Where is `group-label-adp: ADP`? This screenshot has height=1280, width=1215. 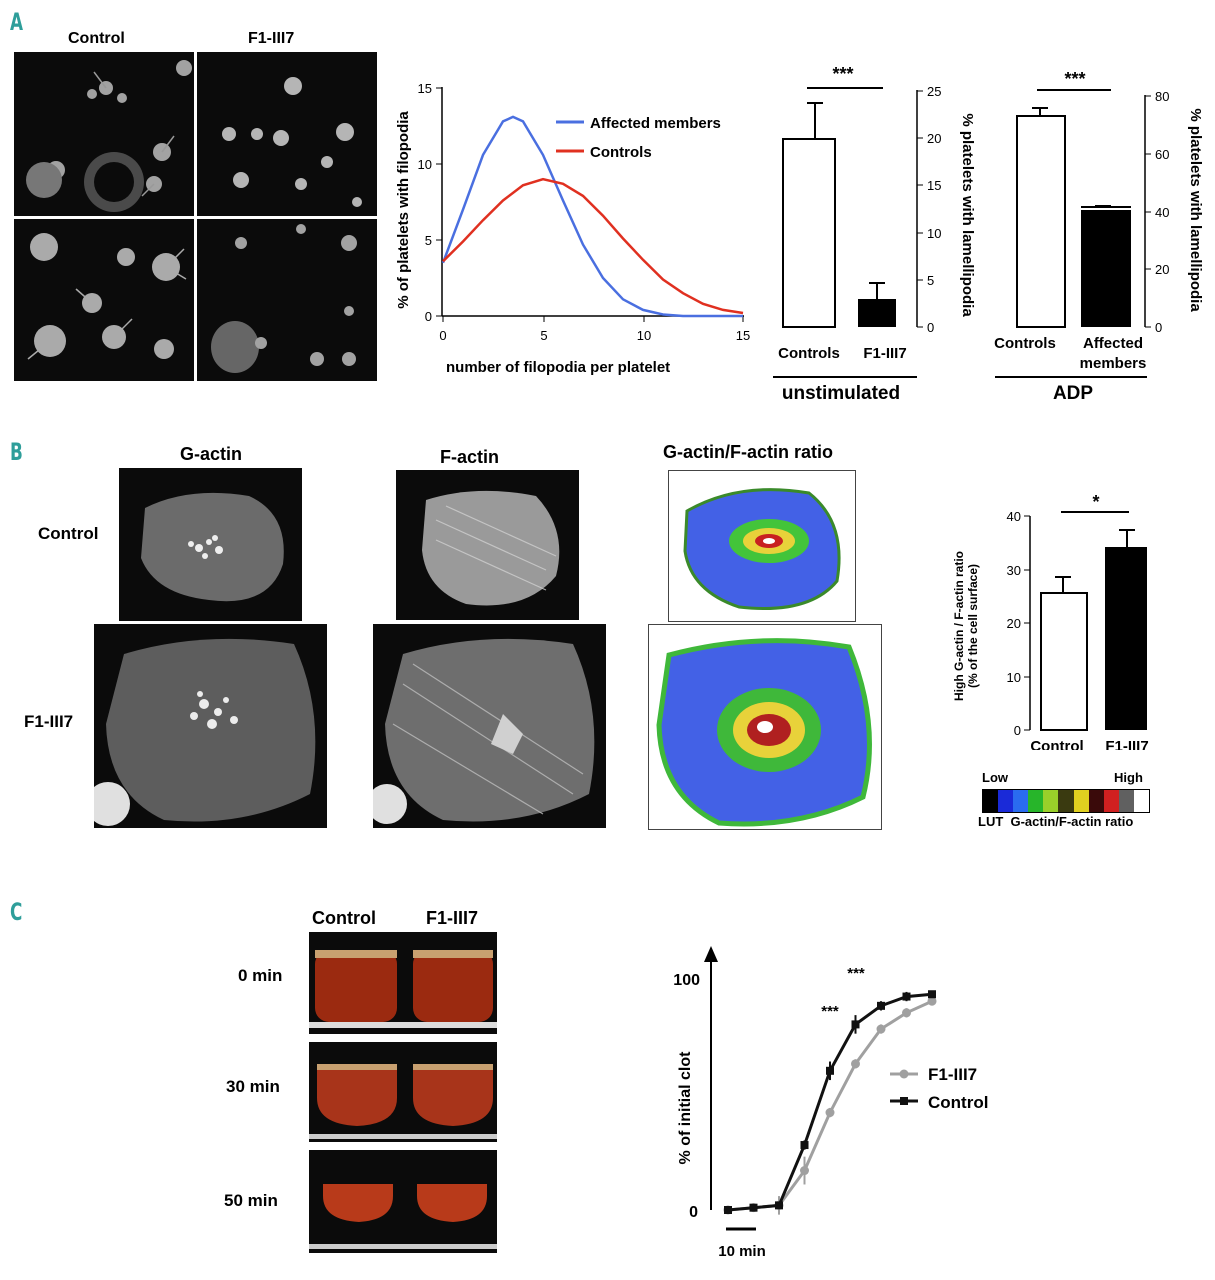 group-label-adp: ADP is located at coordinates (1073, 393).